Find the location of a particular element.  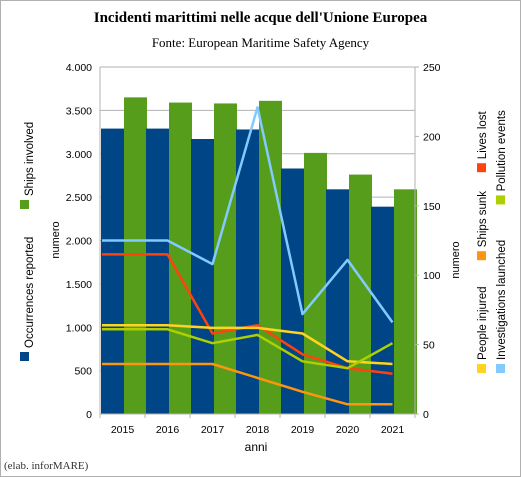

y-right-tick-label: 250 is located at coordinates (432, 68).